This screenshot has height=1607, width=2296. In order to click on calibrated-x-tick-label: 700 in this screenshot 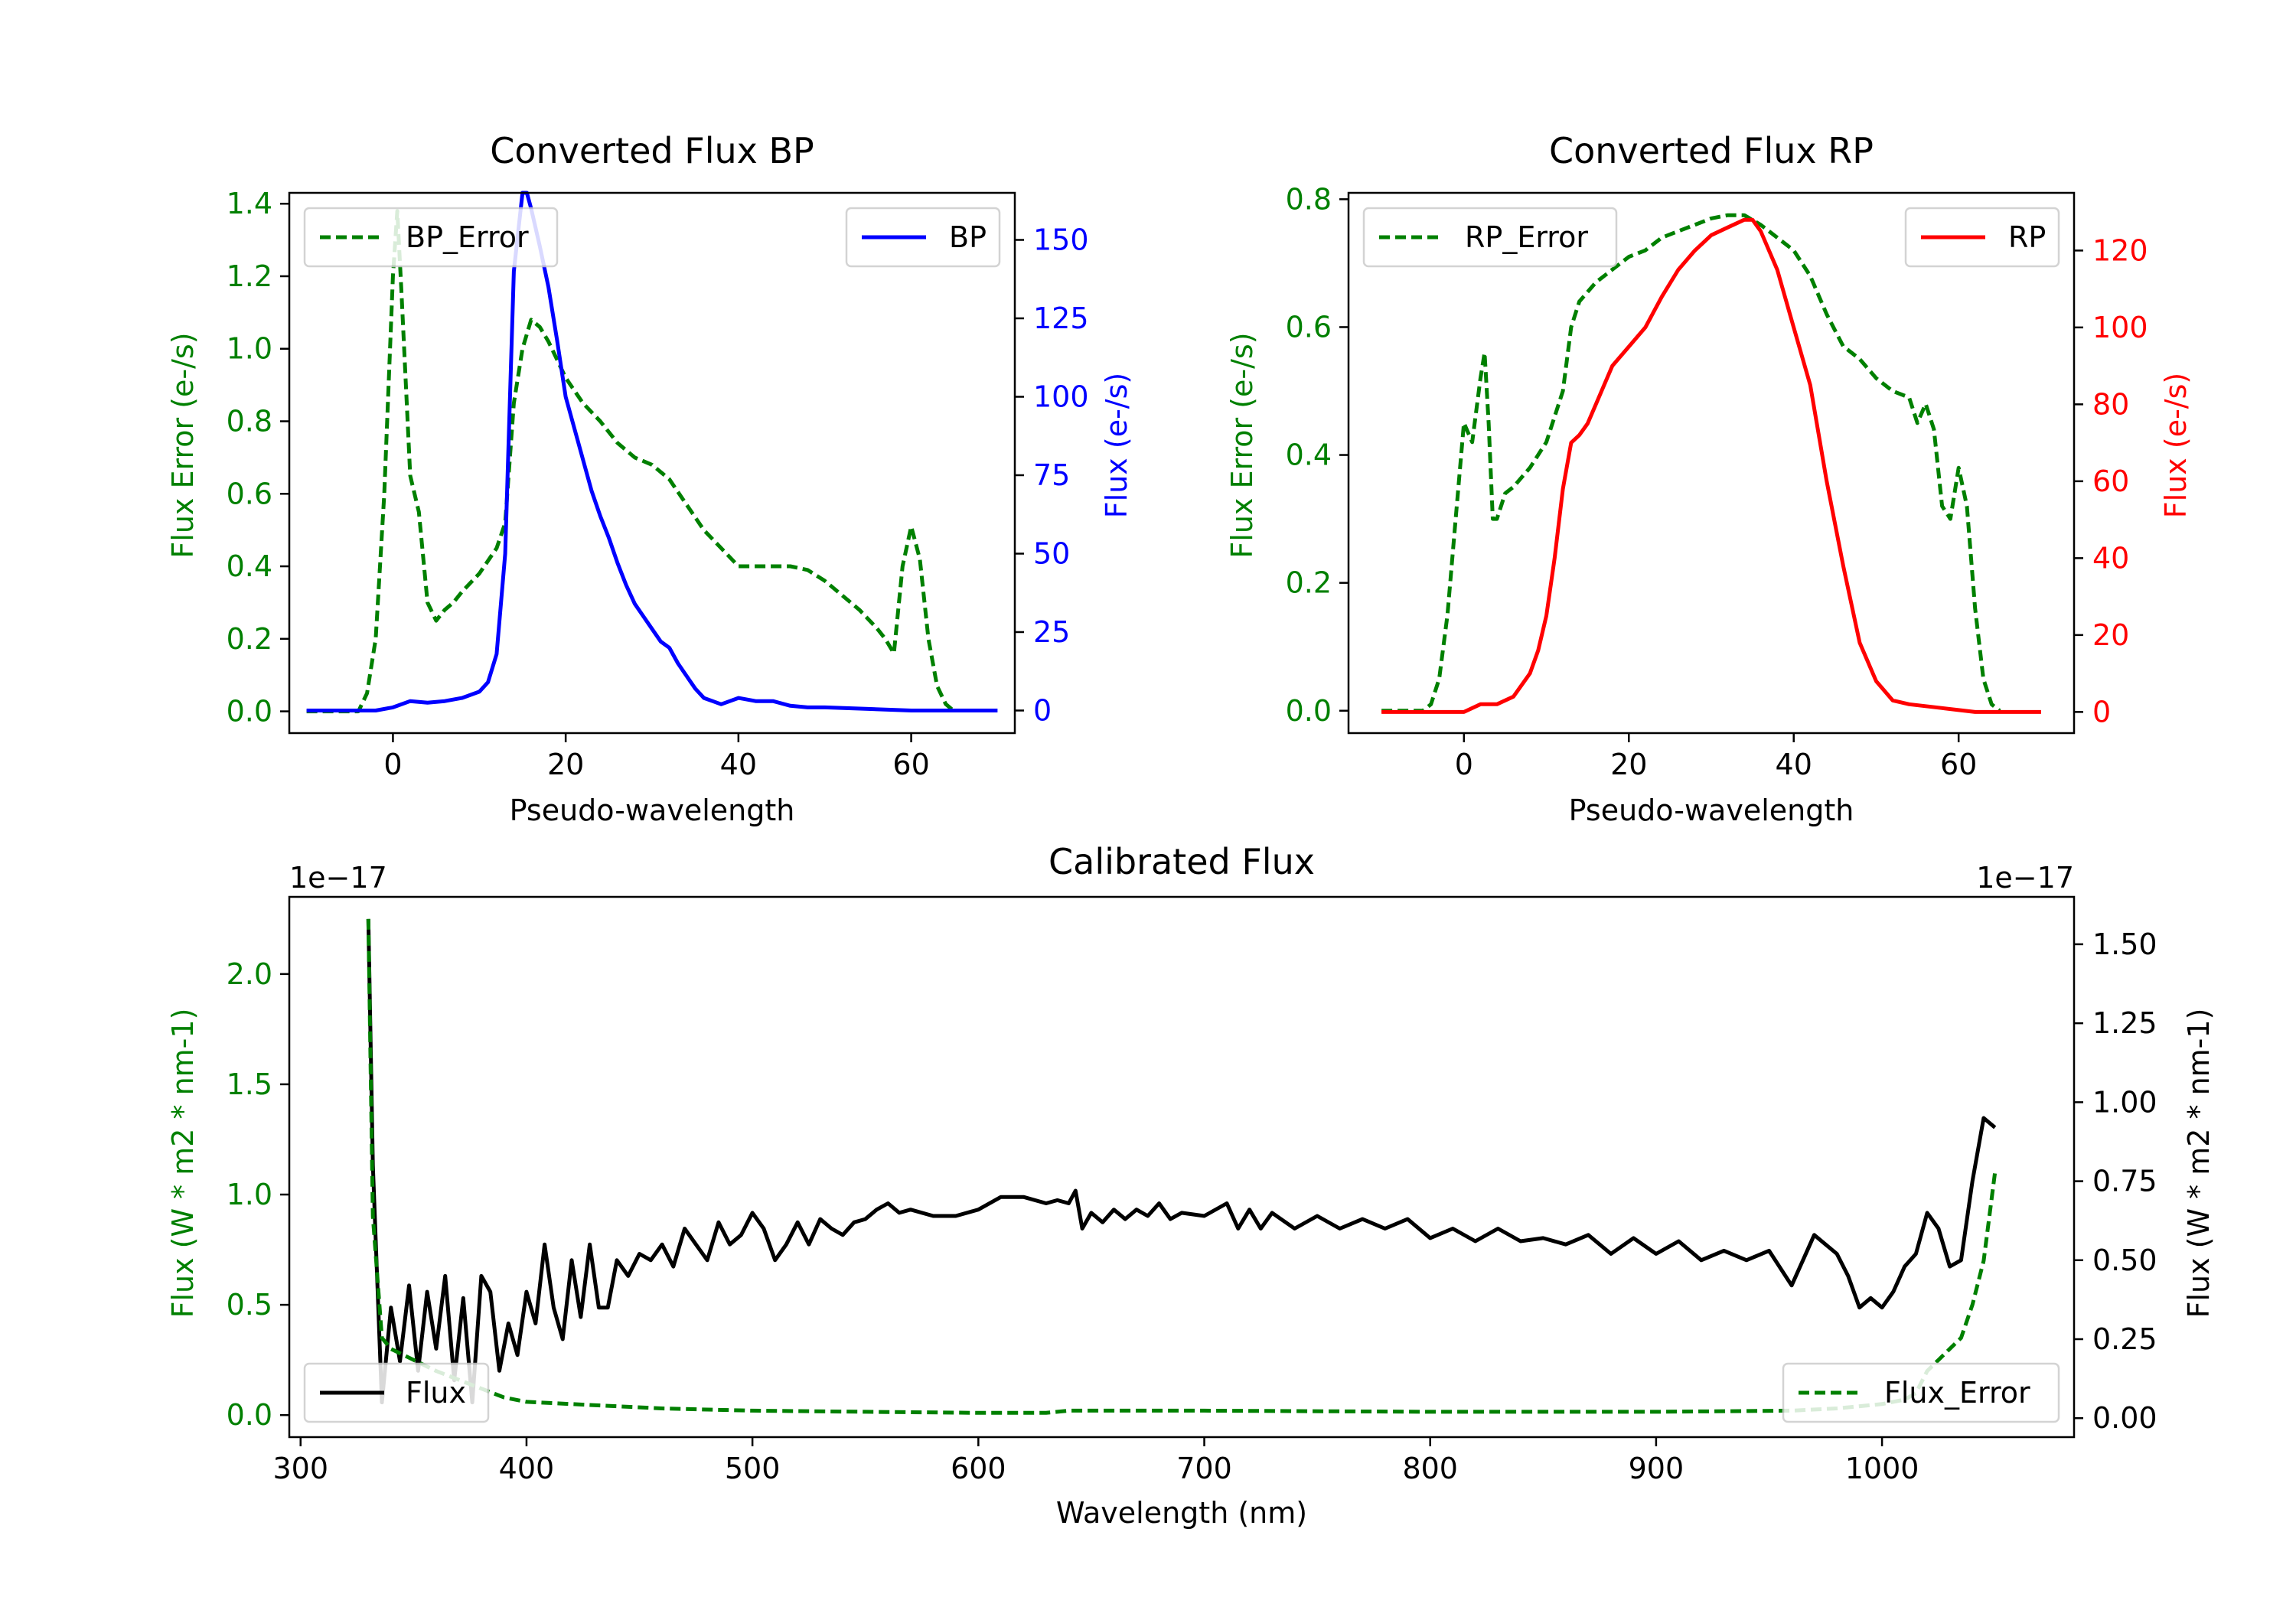, I will do `click(1204, 1468)`.